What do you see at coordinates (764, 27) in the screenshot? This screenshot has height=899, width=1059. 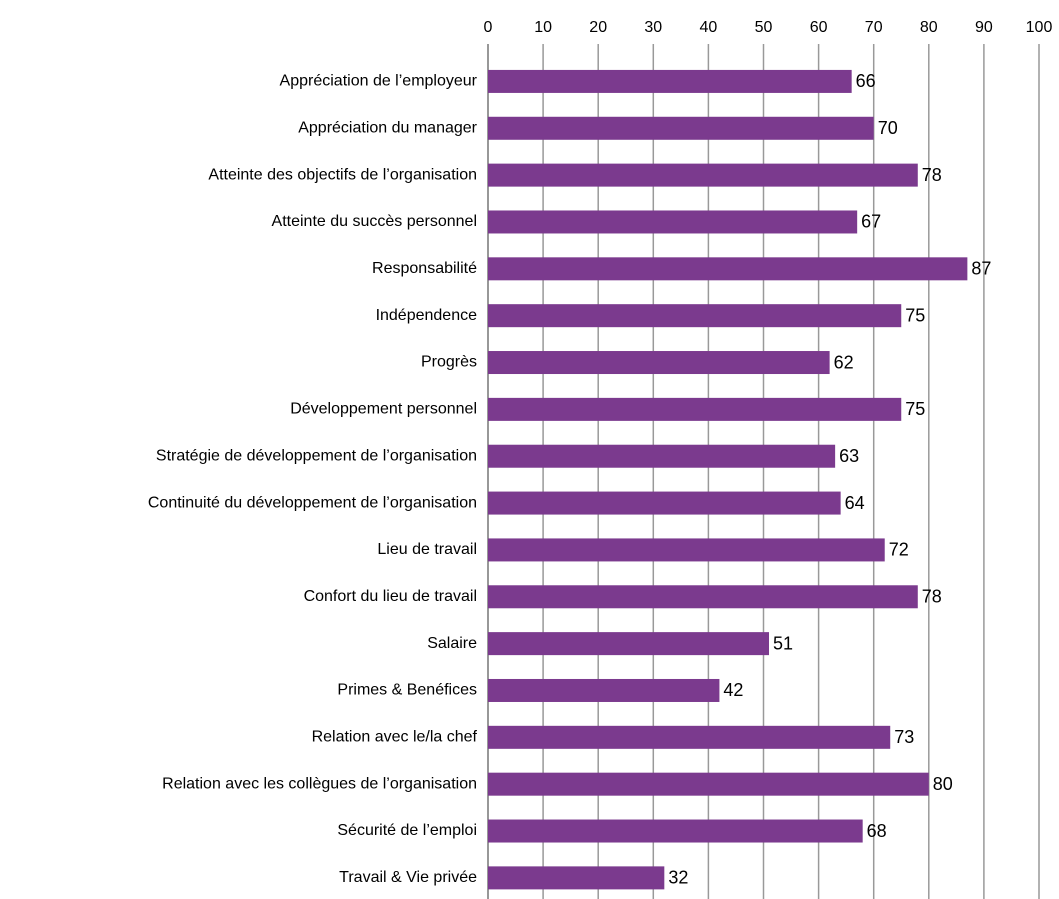 I see `x-tick-label: 50` at bounding box center [764, 27].